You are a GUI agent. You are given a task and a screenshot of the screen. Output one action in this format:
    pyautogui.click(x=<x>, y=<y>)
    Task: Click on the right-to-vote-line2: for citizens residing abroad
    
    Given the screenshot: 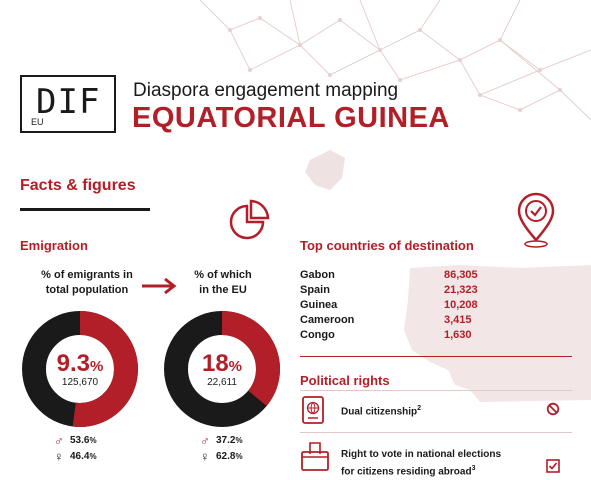 What is the action you would take?
    pyautogui.click(x=406, y=472)
    